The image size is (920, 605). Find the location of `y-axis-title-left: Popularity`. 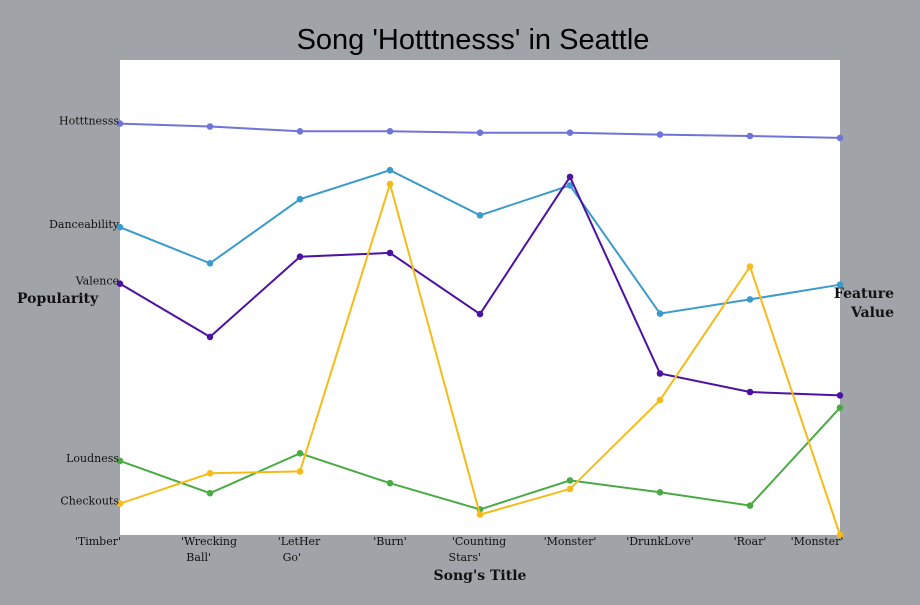

y-axis-title-left: Popularity is located at coordinates (58, 299).